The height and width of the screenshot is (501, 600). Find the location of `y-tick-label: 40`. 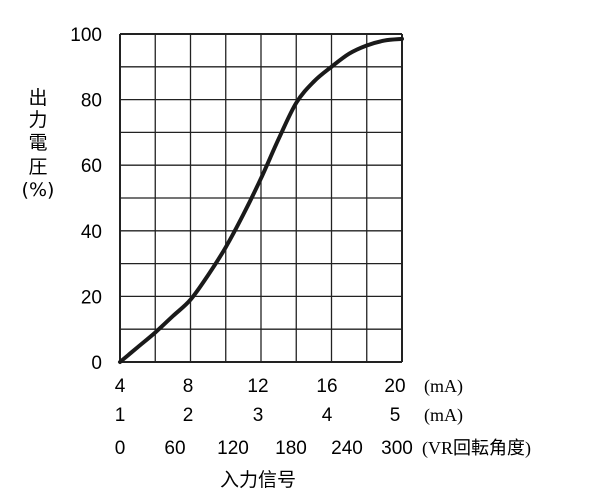

y-tick-label: 40 is located at coordinates (91, 232).